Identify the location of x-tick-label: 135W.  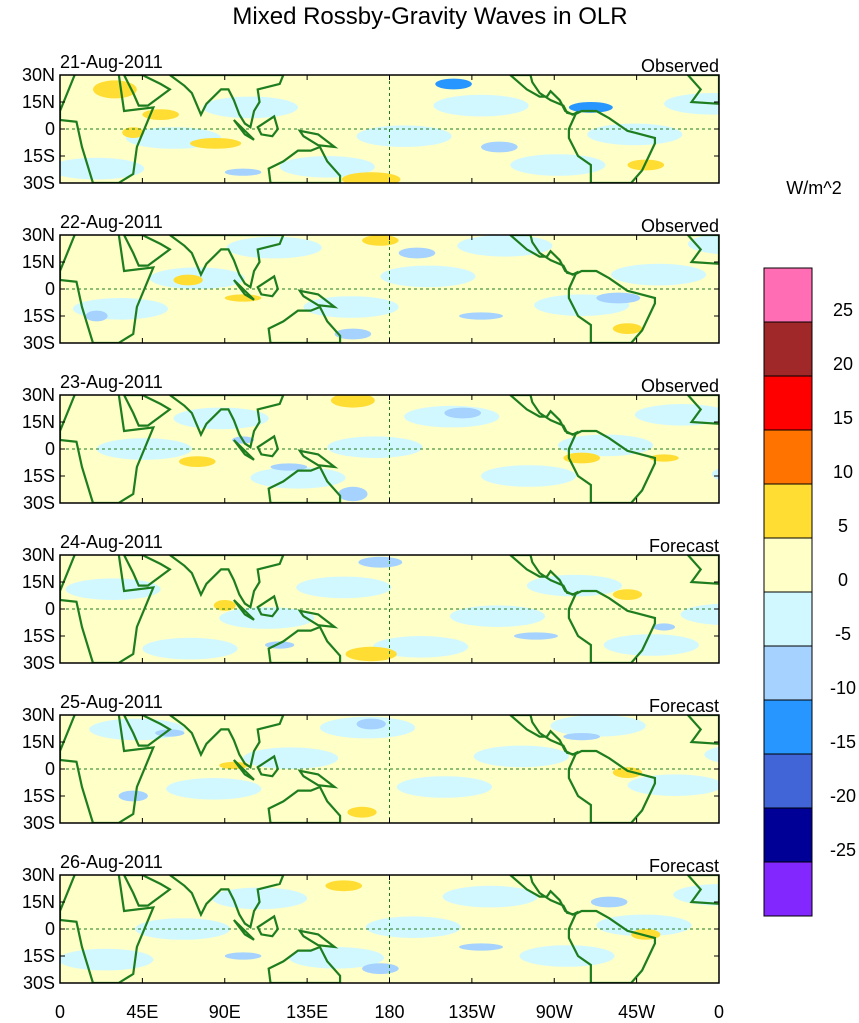
(471, 1012).